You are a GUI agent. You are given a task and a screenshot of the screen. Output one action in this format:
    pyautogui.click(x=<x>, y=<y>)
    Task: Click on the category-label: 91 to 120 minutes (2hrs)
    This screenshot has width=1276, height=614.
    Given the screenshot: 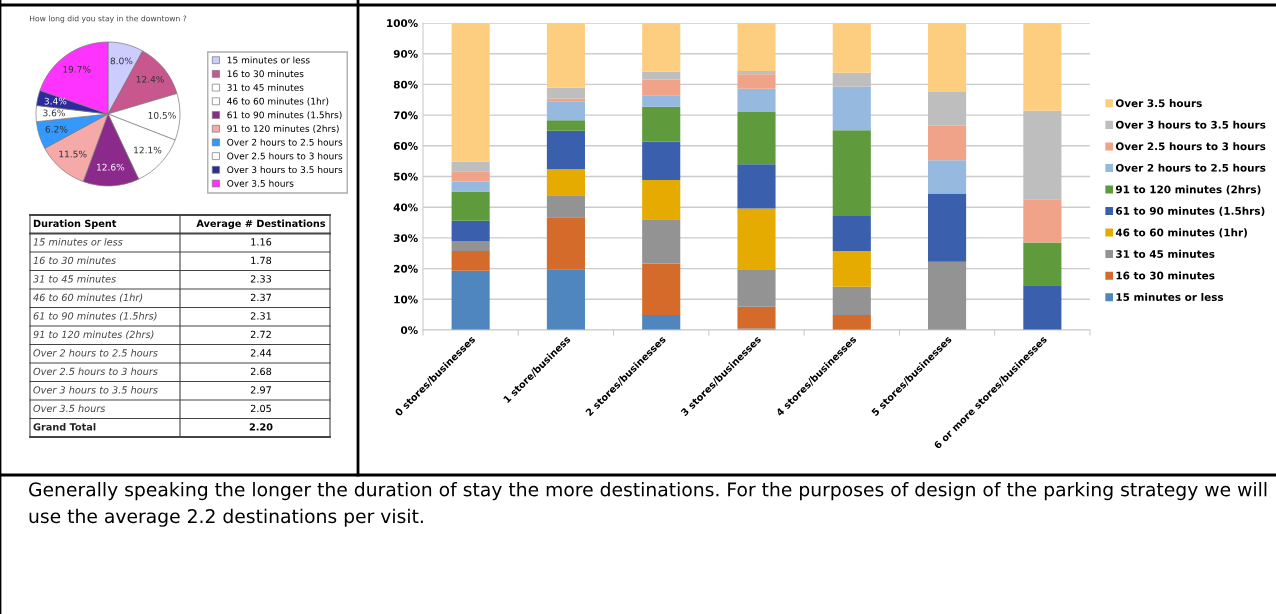 What is the action you would take?
    pyautogui.click(x=93, y=335)
    